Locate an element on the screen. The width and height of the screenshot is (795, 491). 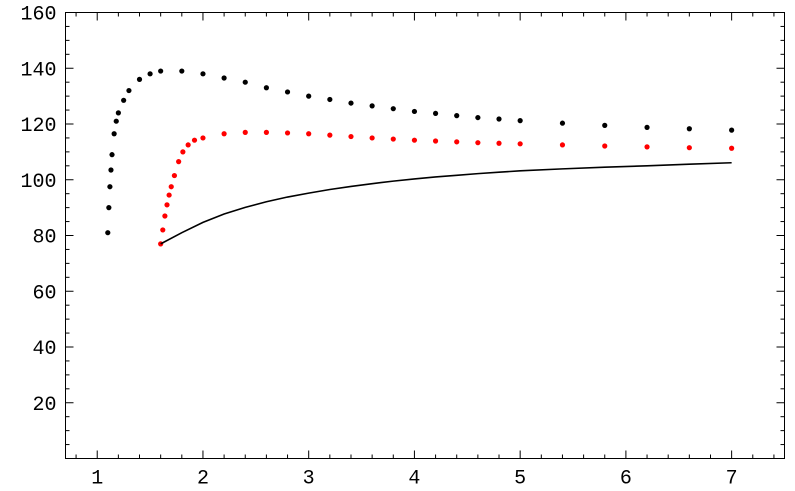
x-tick-label: 4 is located at coordinates (414, 479).